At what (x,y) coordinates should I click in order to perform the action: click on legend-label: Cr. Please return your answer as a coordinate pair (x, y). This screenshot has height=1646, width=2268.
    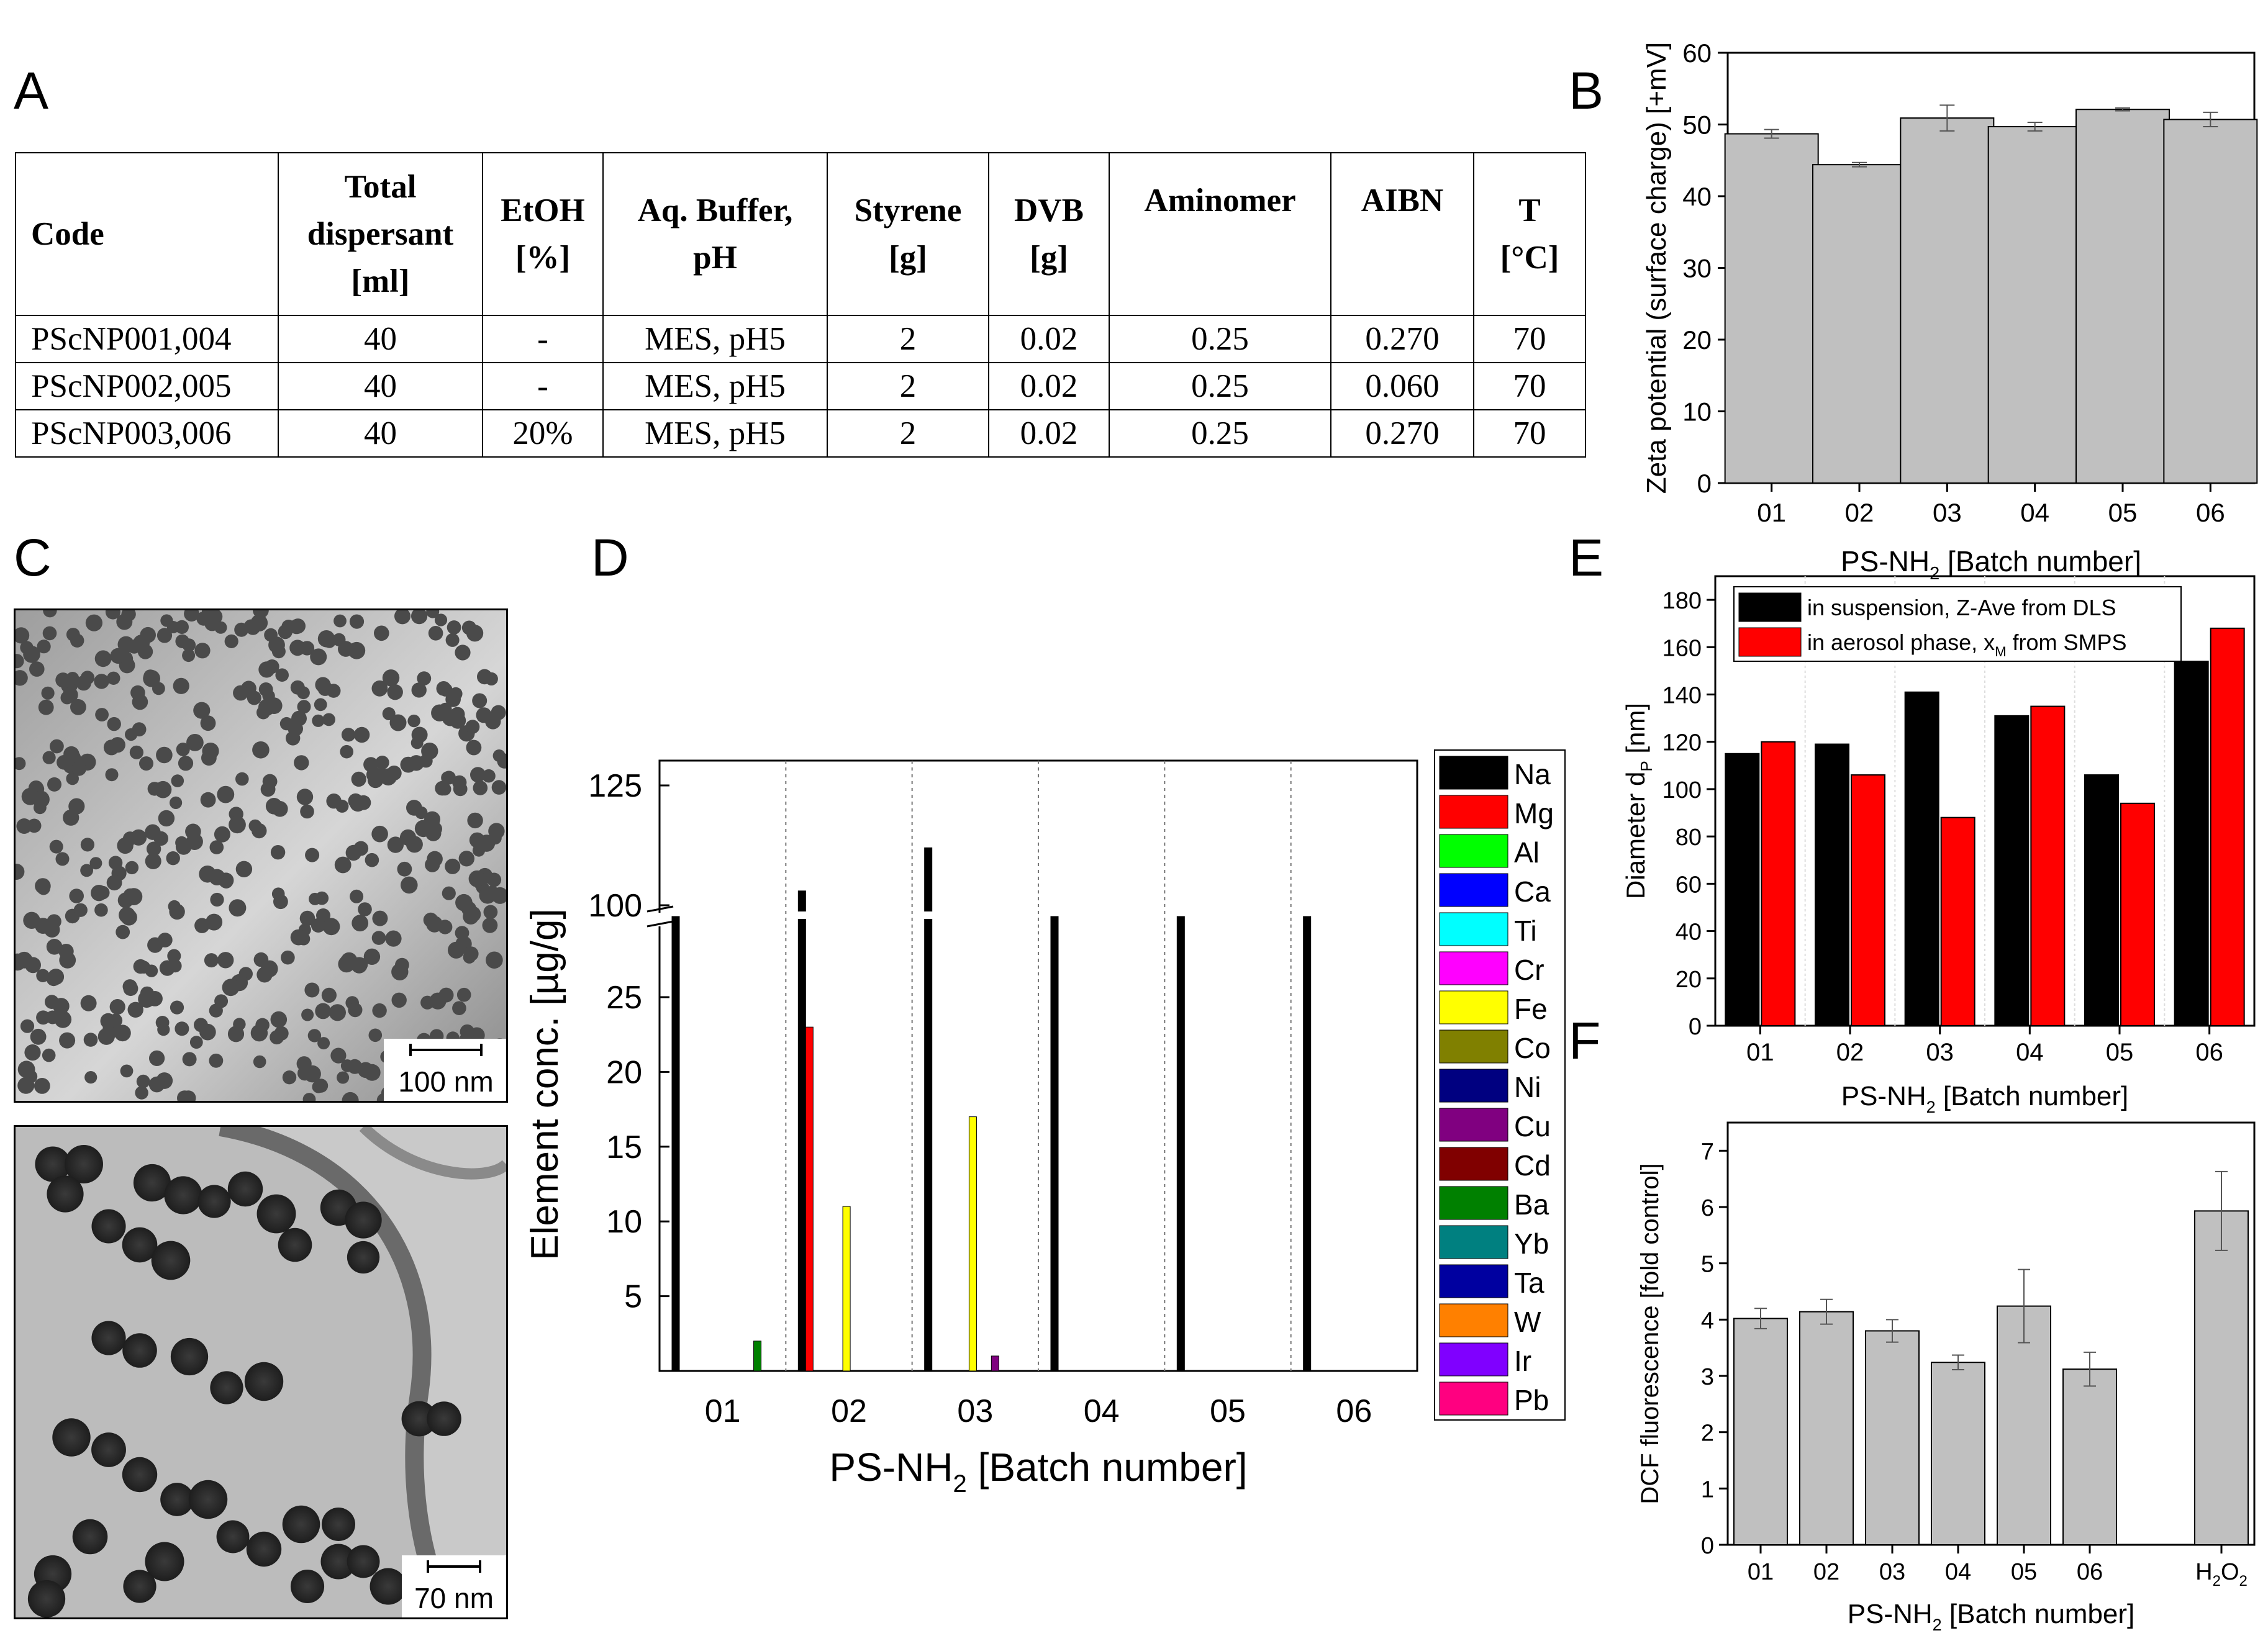
    Looking at the image, I should click on (1529, 970).